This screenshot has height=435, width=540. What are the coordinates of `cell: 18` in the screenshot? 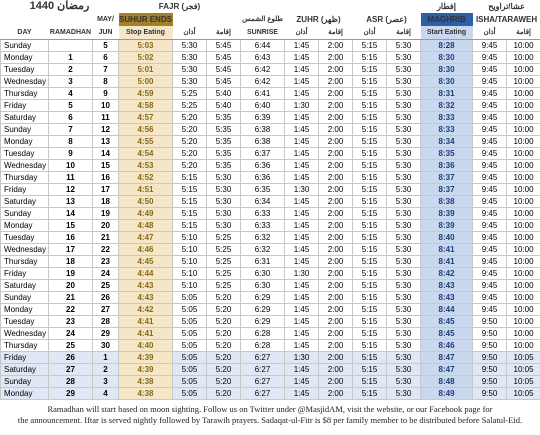 It's located at (70, 261).